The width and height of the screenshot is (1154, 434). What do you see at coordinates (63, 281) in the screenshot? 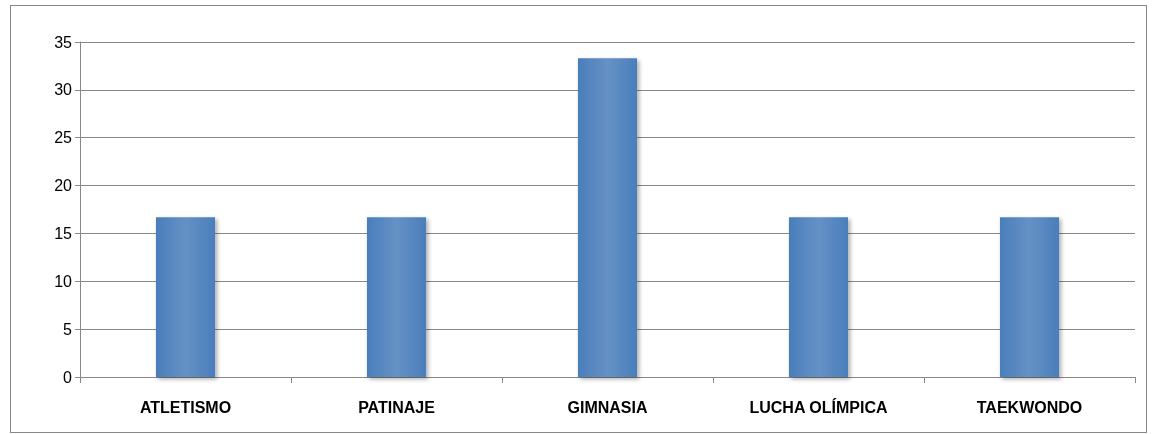
I see `y-tick-label: 10` at bounding box center [63, 281].